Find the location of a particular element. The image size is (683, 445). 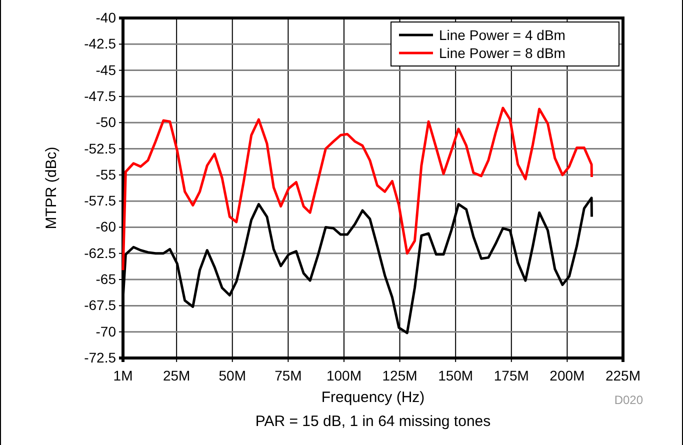

y-axis-title: MTPR (dBc) is located at coordinates (51, 188).